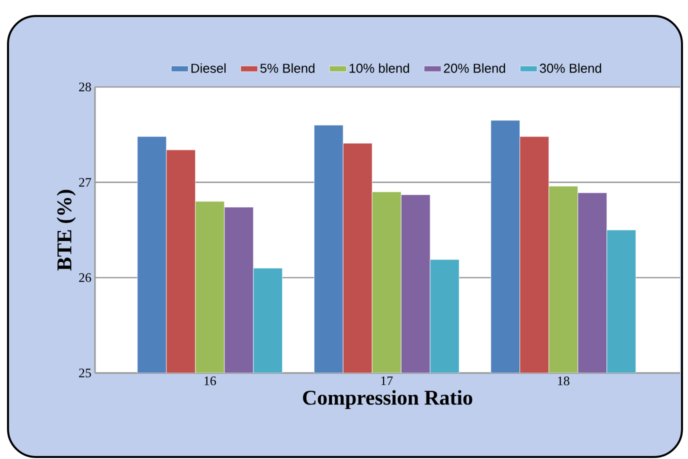 This screenshot has width=688, height=459. What do you see at coordinates (210, 381) in the screenshot?
I see `x-tick-label: 16` at bounding box center [210, 381].